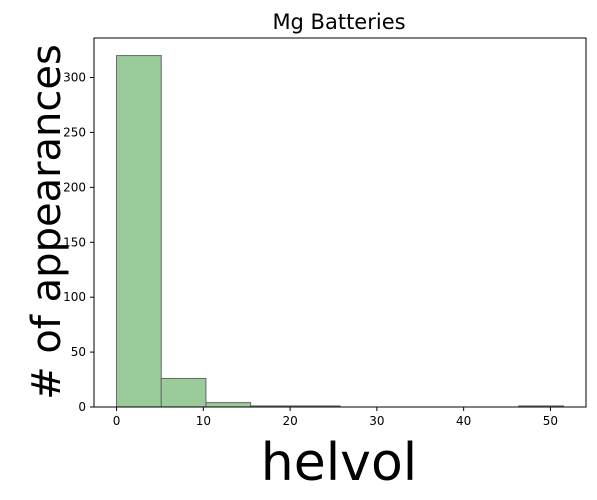 This screenshot has height=500, width=597. I want to click on y-tick-label: 250, so click(74, 132).